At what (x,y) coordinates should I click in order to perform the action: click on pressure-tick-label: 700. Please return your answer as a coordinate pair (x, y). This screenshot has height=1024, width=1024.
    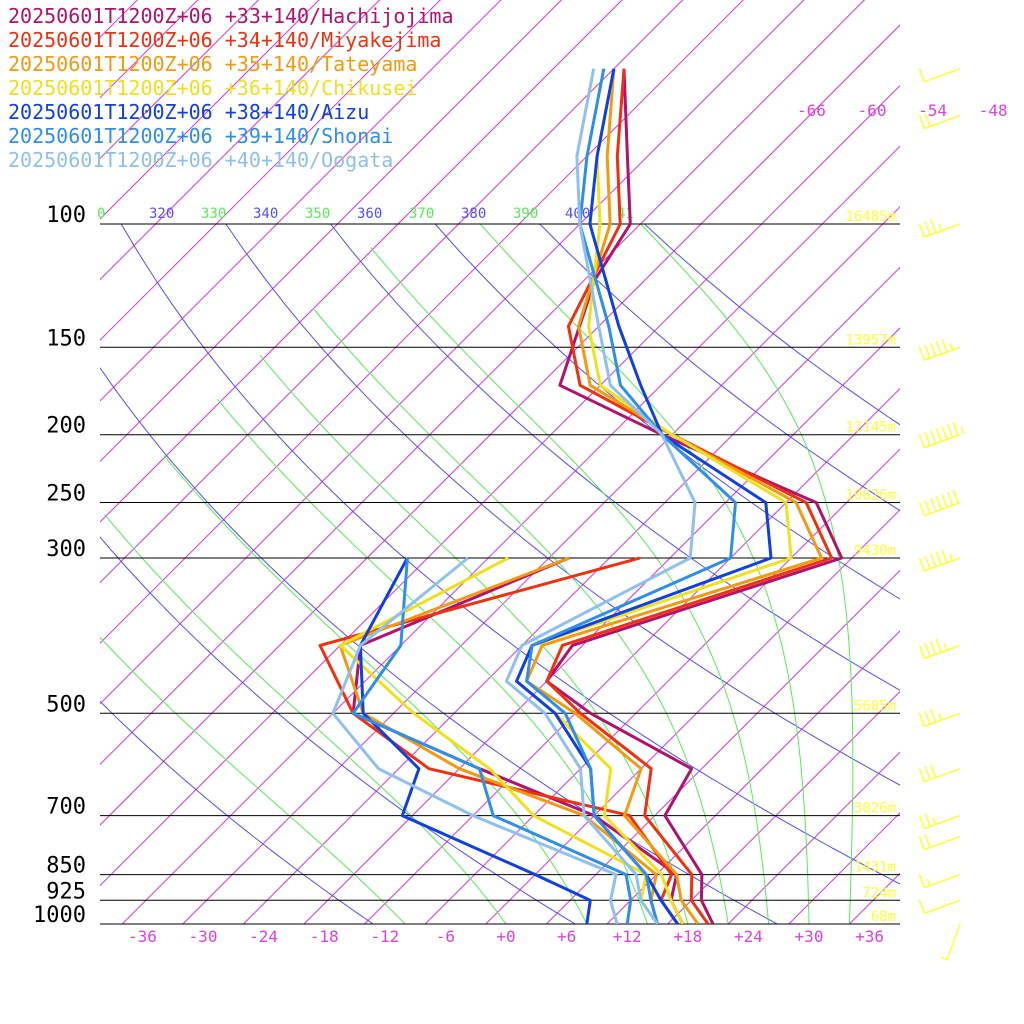
    Looking at the image, I should click on (66, 807).